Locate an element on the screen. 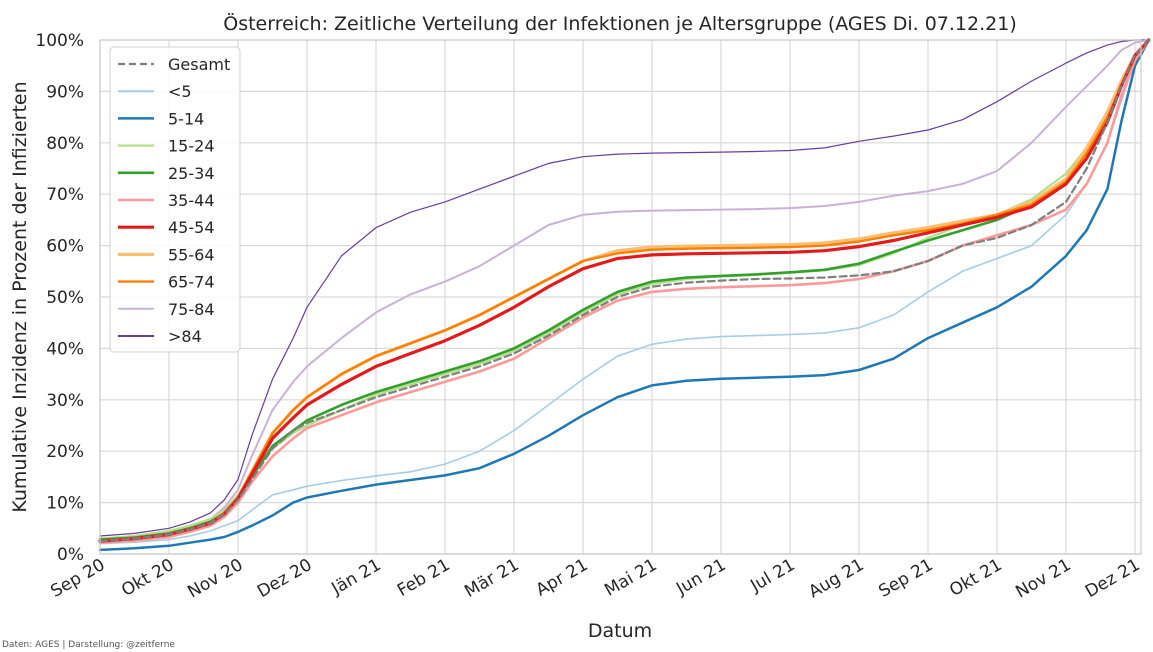 The image size is (1153, 652). y-tick-label: 60% is located at coordinates (65, 247).